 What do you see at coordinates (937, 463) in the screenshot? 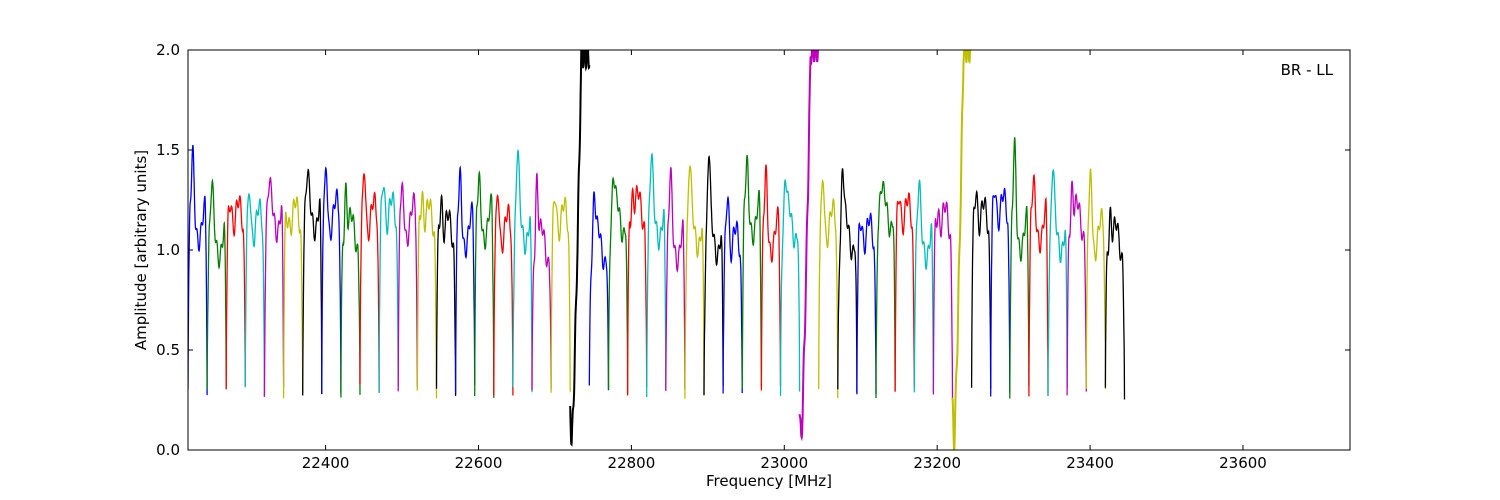
I see `x-tick-label: 23200` at bounding box center [937, 463].